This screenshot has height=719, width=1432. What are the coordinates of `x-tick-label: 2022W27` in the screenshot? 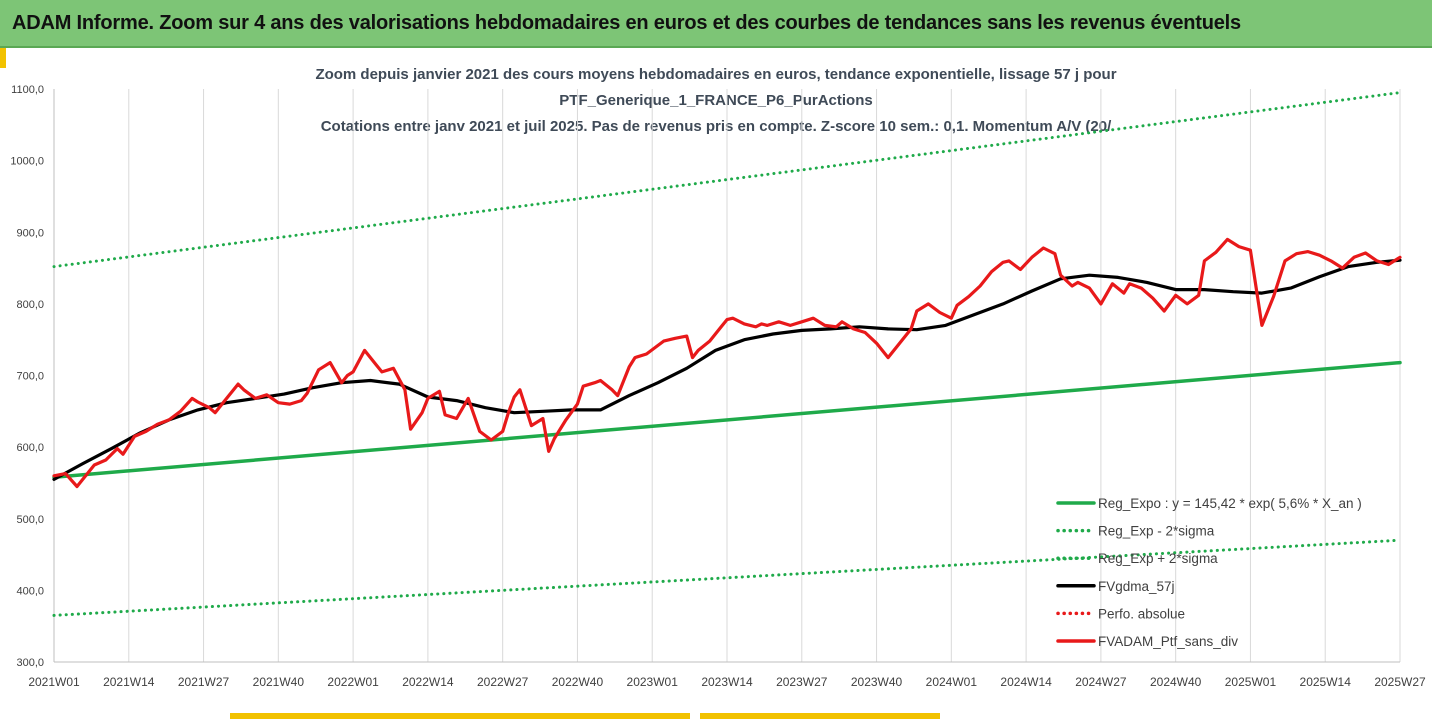 It's located at (503, 682).